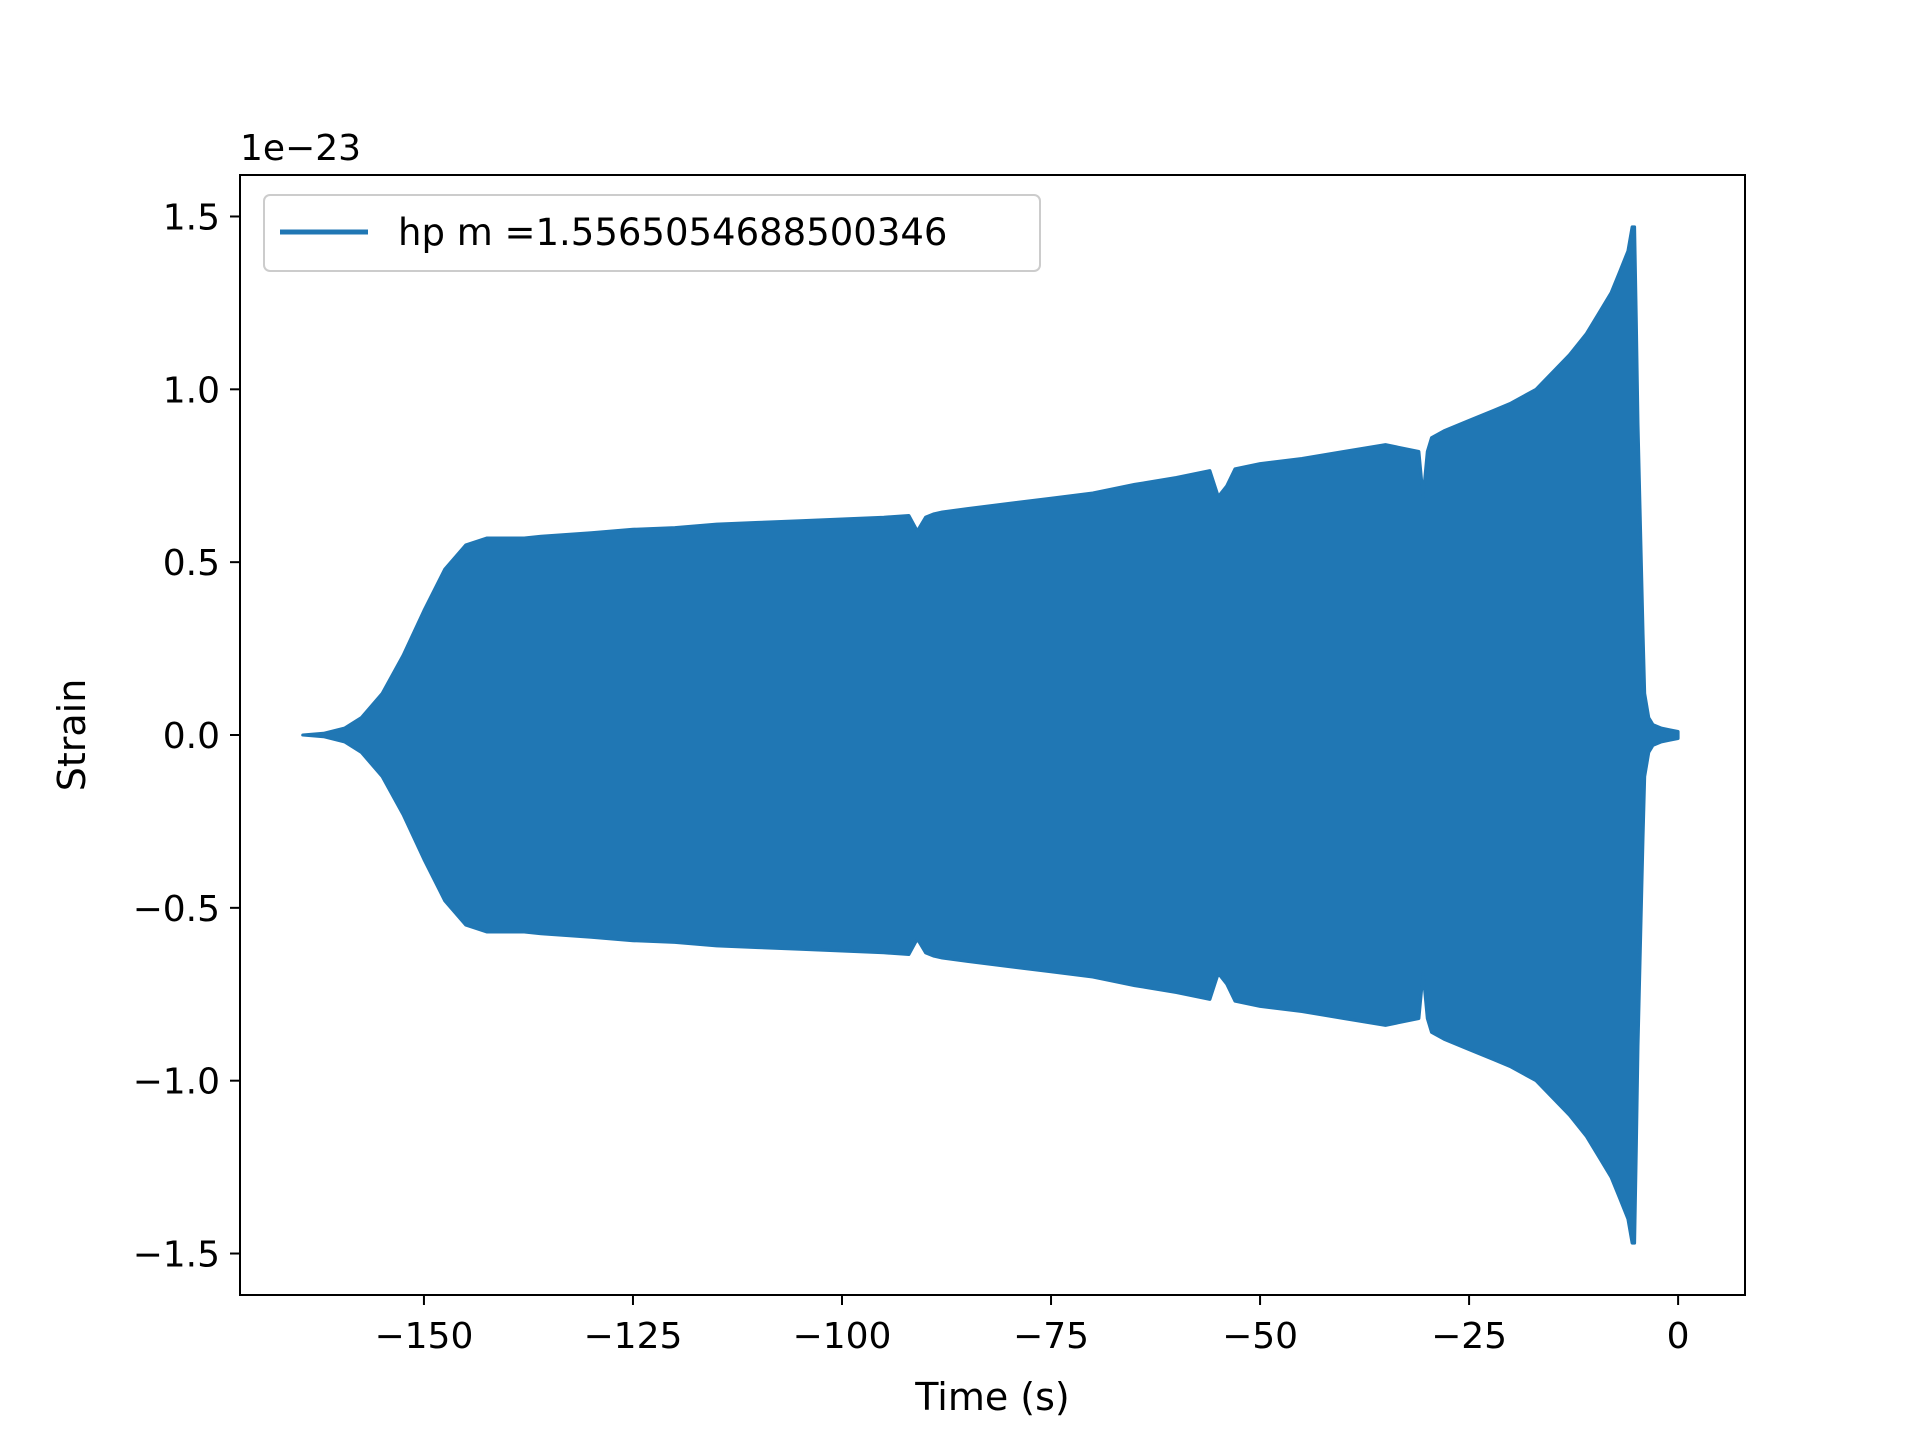 Image resolution: width=1920 pixels, height=1440 pixels. I want to click on x-tick-label: 0, so click(1678, 1336).